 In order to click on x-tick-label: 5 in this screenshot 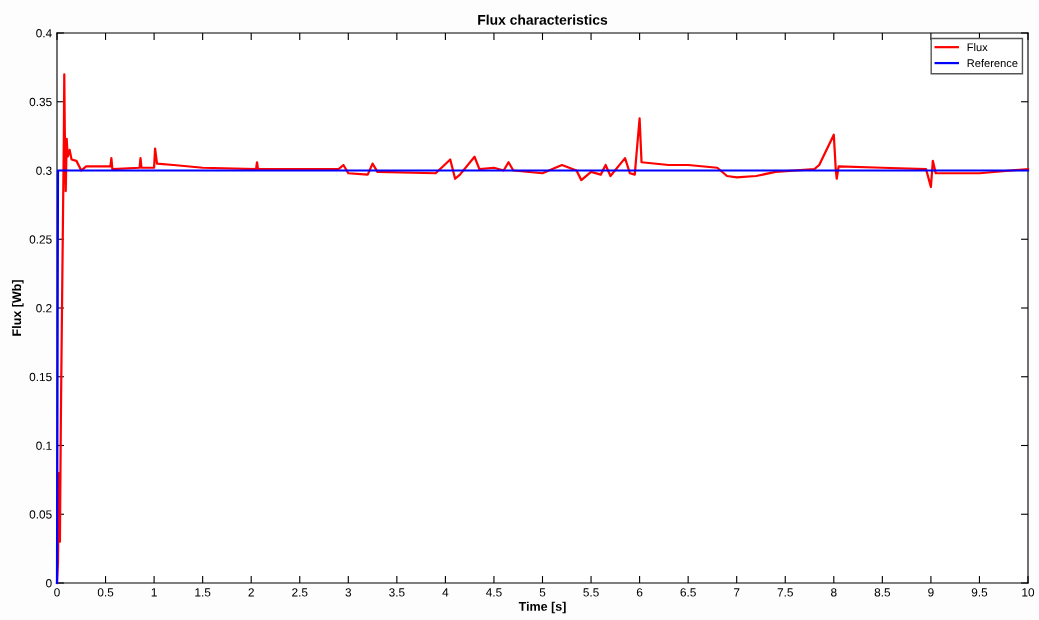, I will do `click(542, 592)`.